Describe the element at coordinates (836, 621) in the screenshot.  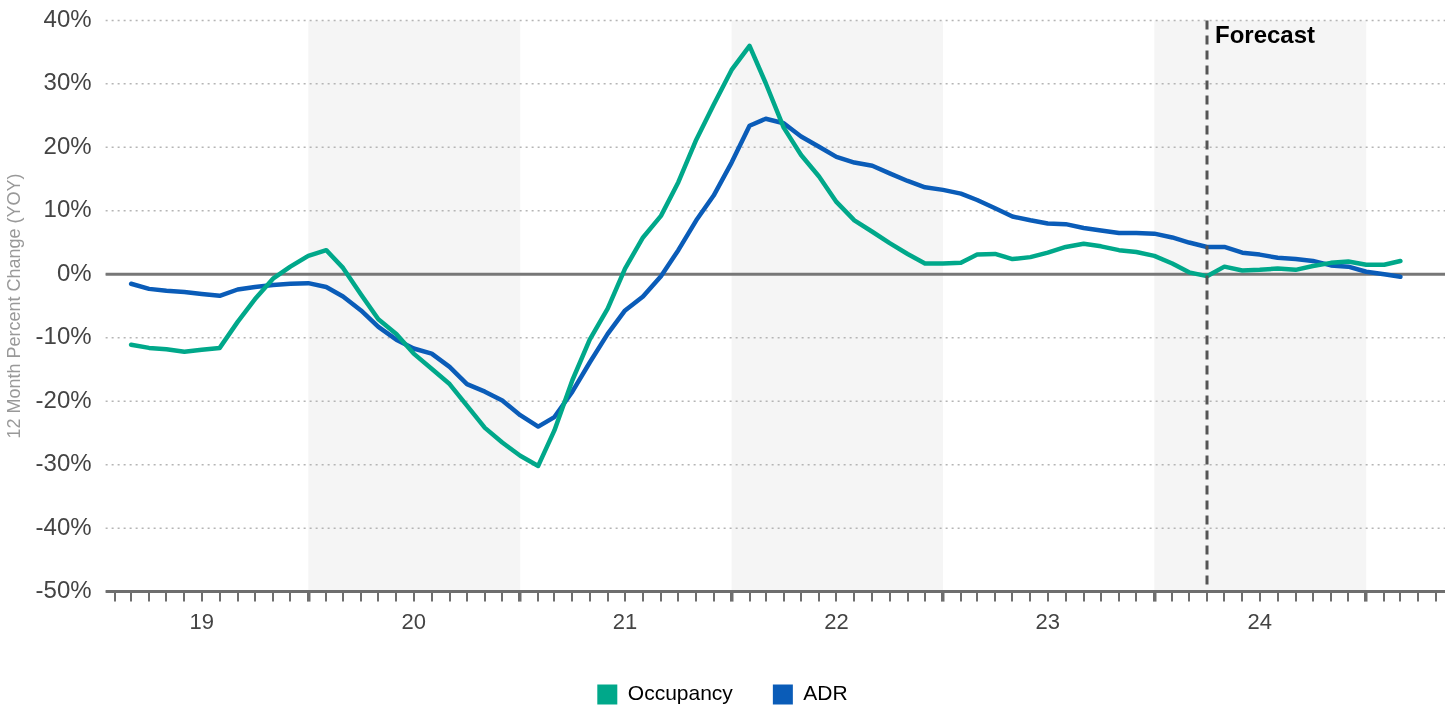
I see `x-tick-label: 22` at that location.